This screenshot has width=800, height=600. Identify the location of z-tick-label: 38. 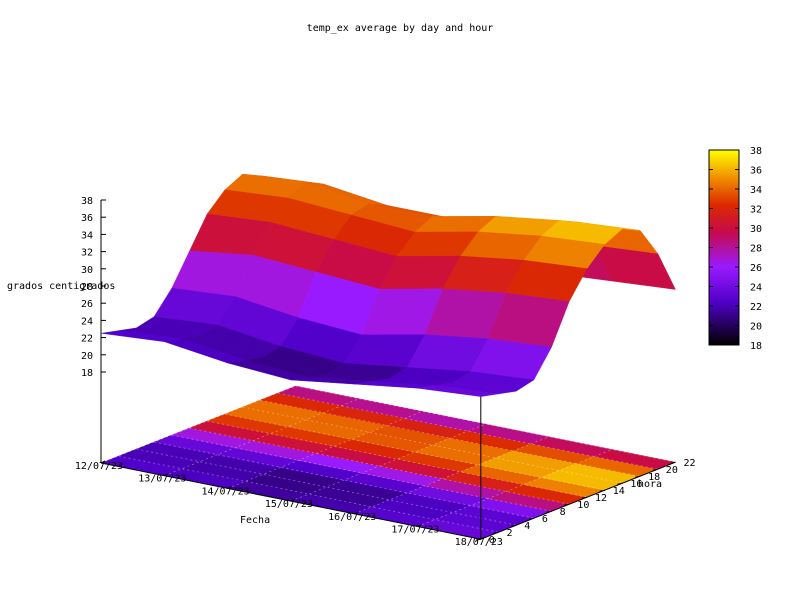
(87, 201).